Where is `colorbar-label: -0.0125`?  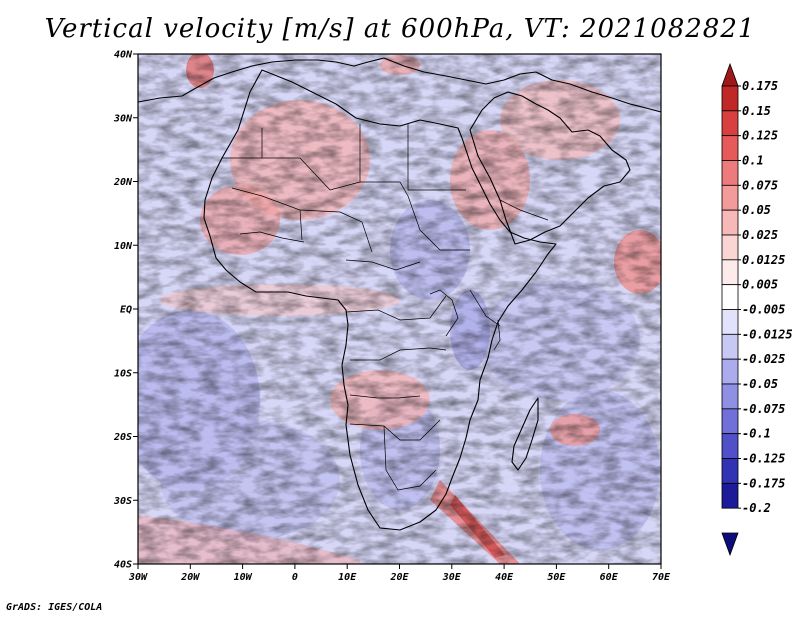
colorbar-label: -0.0125 is located at coordinates (767, 334).